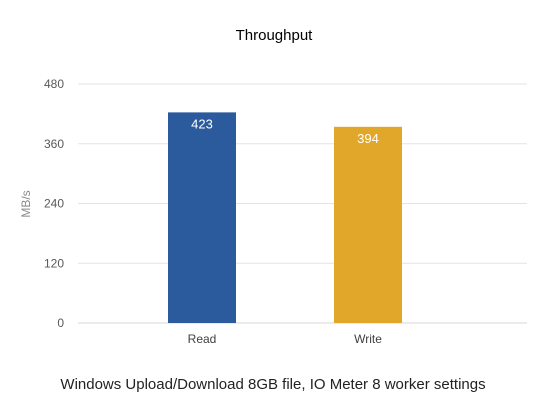 The image size is (555, 420). I want to click on y-tick-label: 480, so click(54, 84).